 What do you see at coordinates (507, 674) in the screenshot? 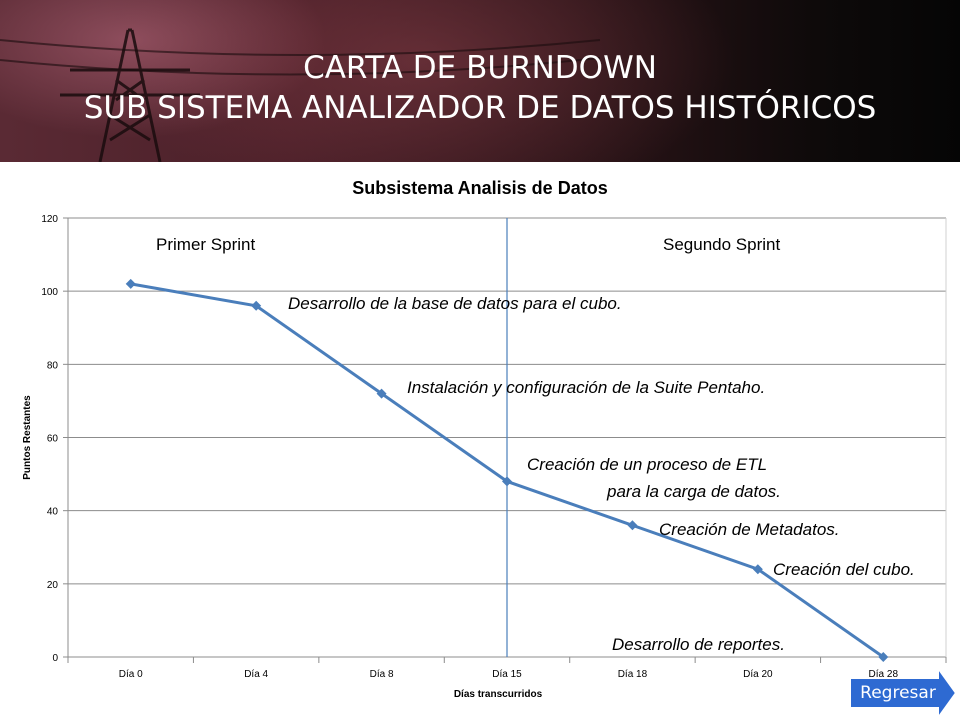
I see `x-tick-label: Día 15` at bounding box center [507, 674].